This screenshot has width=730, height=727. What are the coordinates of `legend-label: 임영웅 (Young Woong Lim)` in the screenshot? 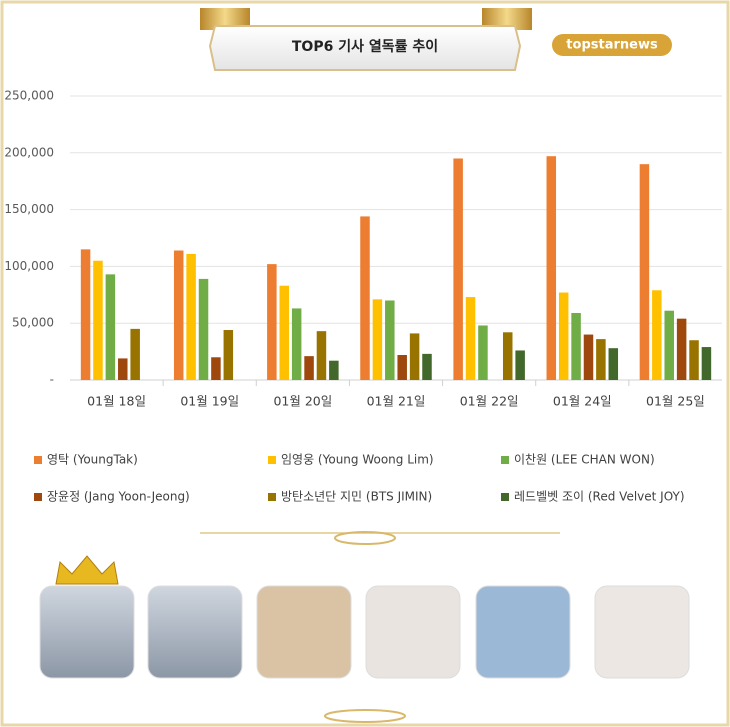 It's located at (357, 460).